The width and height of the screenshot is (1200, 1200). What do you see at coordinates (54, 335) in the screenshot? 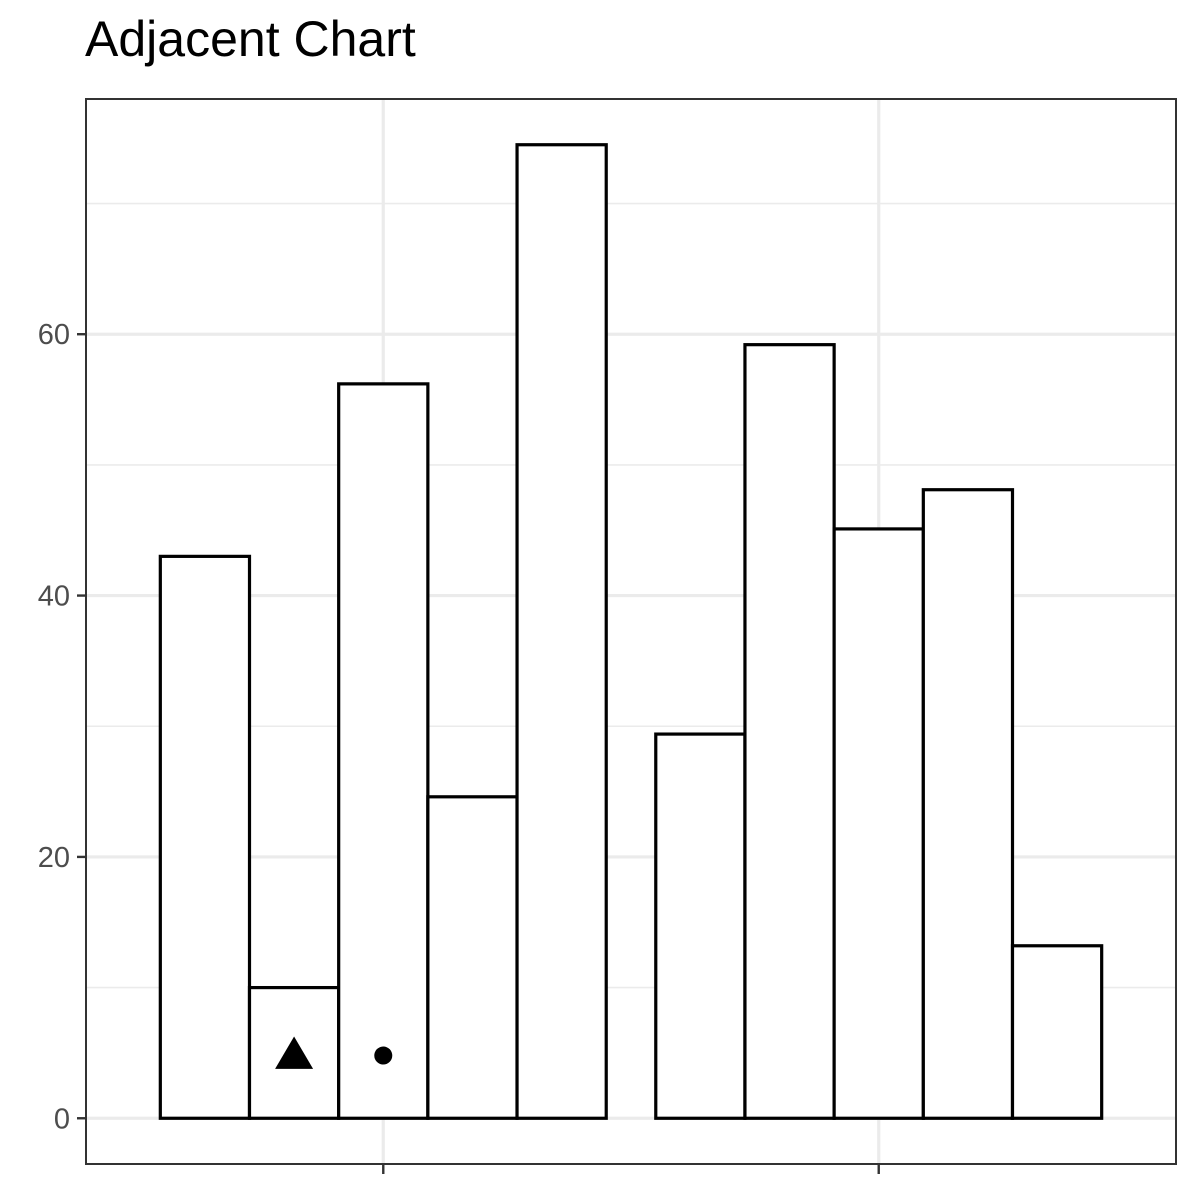
I see `y-tick-label: 60` at bounding box center [54, 335].